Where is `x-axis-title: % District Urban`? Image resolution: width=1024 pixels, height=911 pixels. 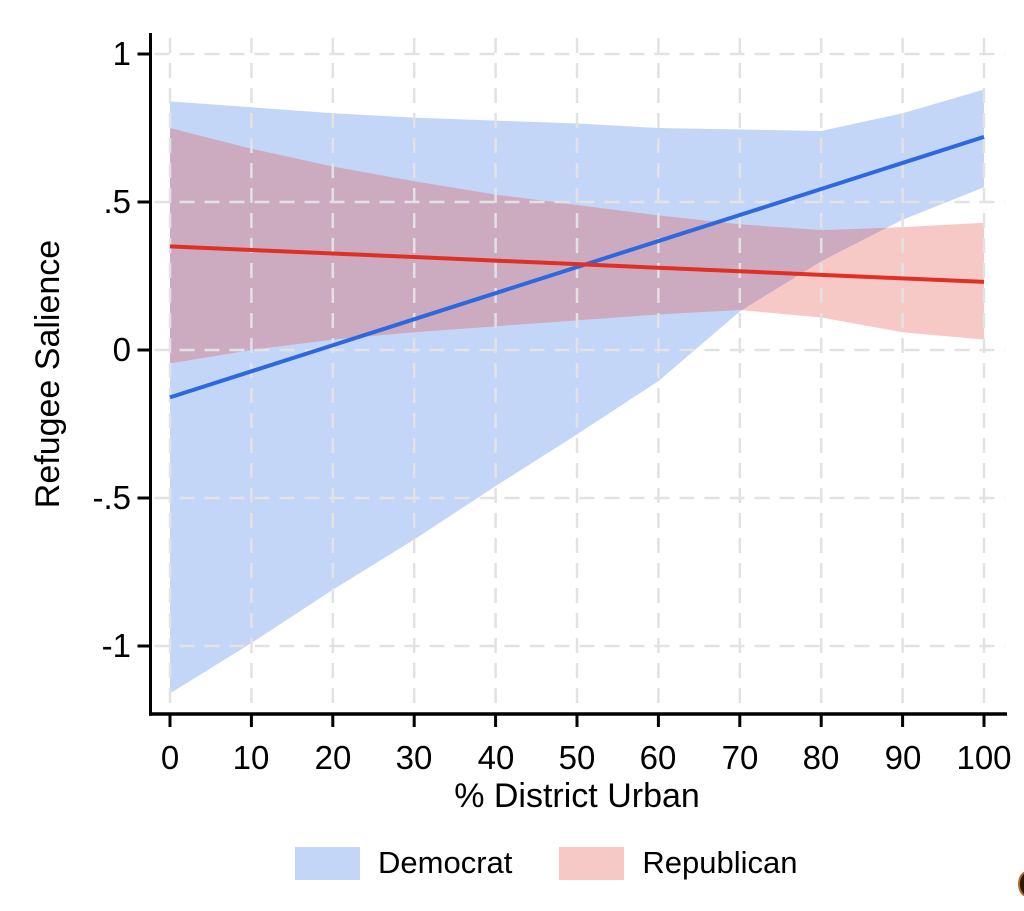
x-axis-title: % District Urban is located at coordinates (577, 796).